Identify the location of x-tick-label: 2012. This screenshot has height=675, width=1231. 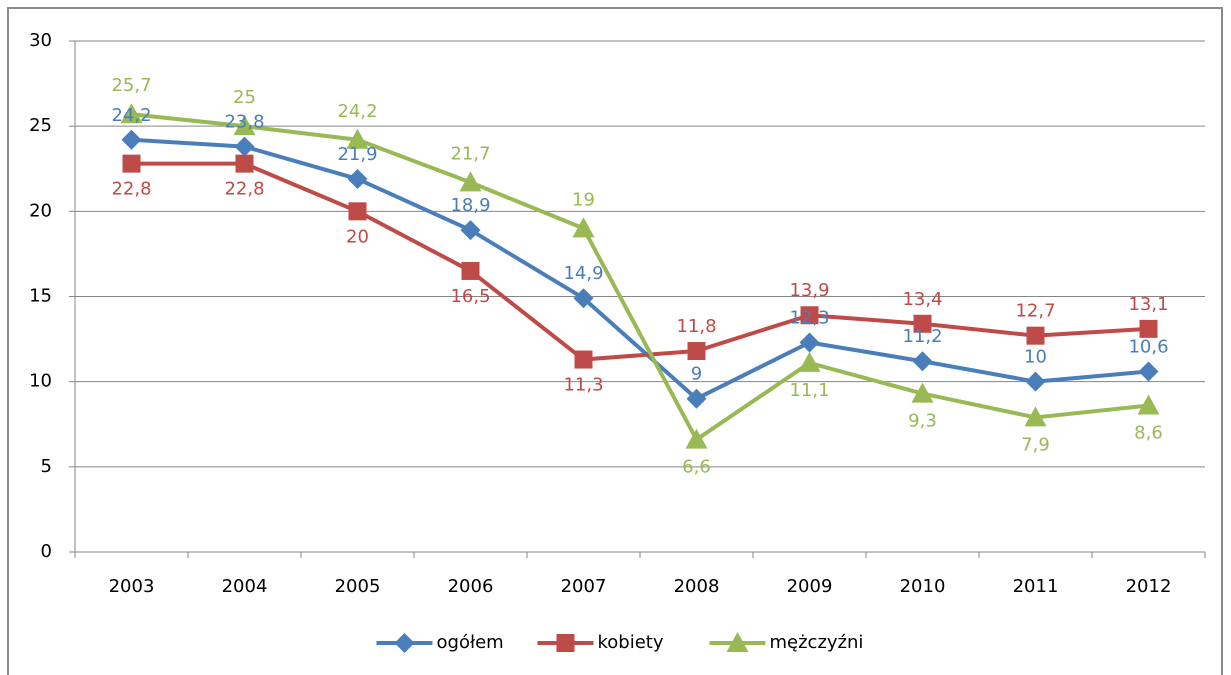
(1149, 586).